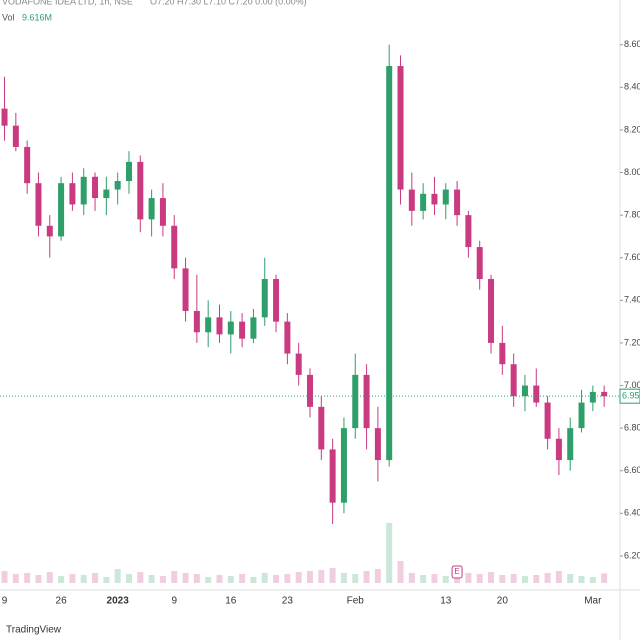 This screenshot has height=640, width=640. What do you see at coordinates (632, 87) in the screenshot?
I see `y-tick-label: 8.40` at bounding box center [632, 87].